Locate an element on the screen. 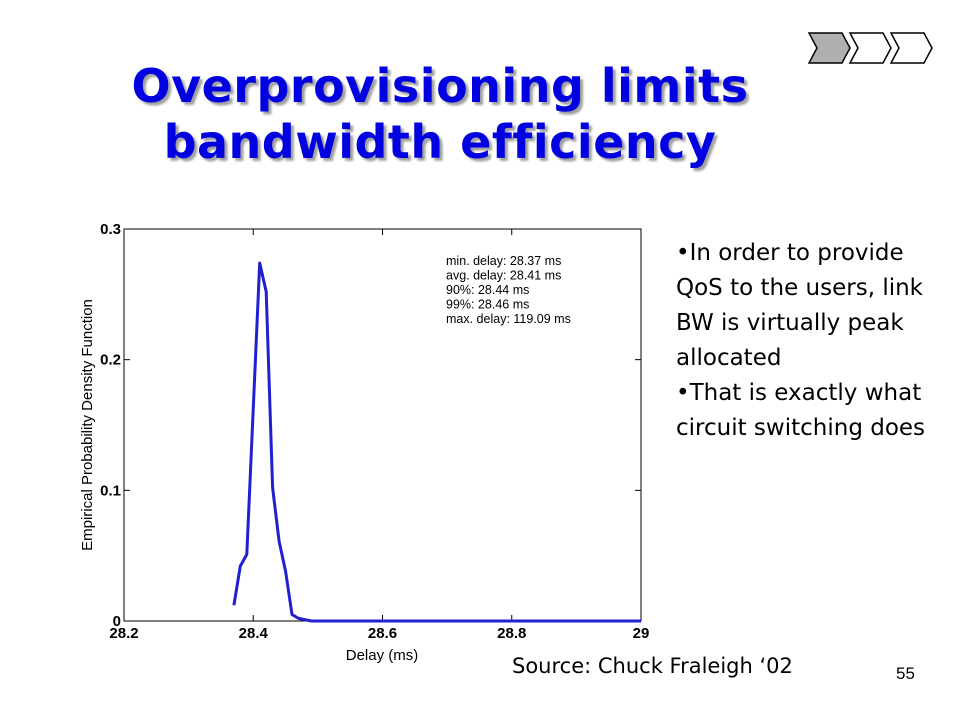 The width and height of the screenshot is (960, 720). chart-annotation: max. delay: 119.09 ms is located at coordinates (508, 319).